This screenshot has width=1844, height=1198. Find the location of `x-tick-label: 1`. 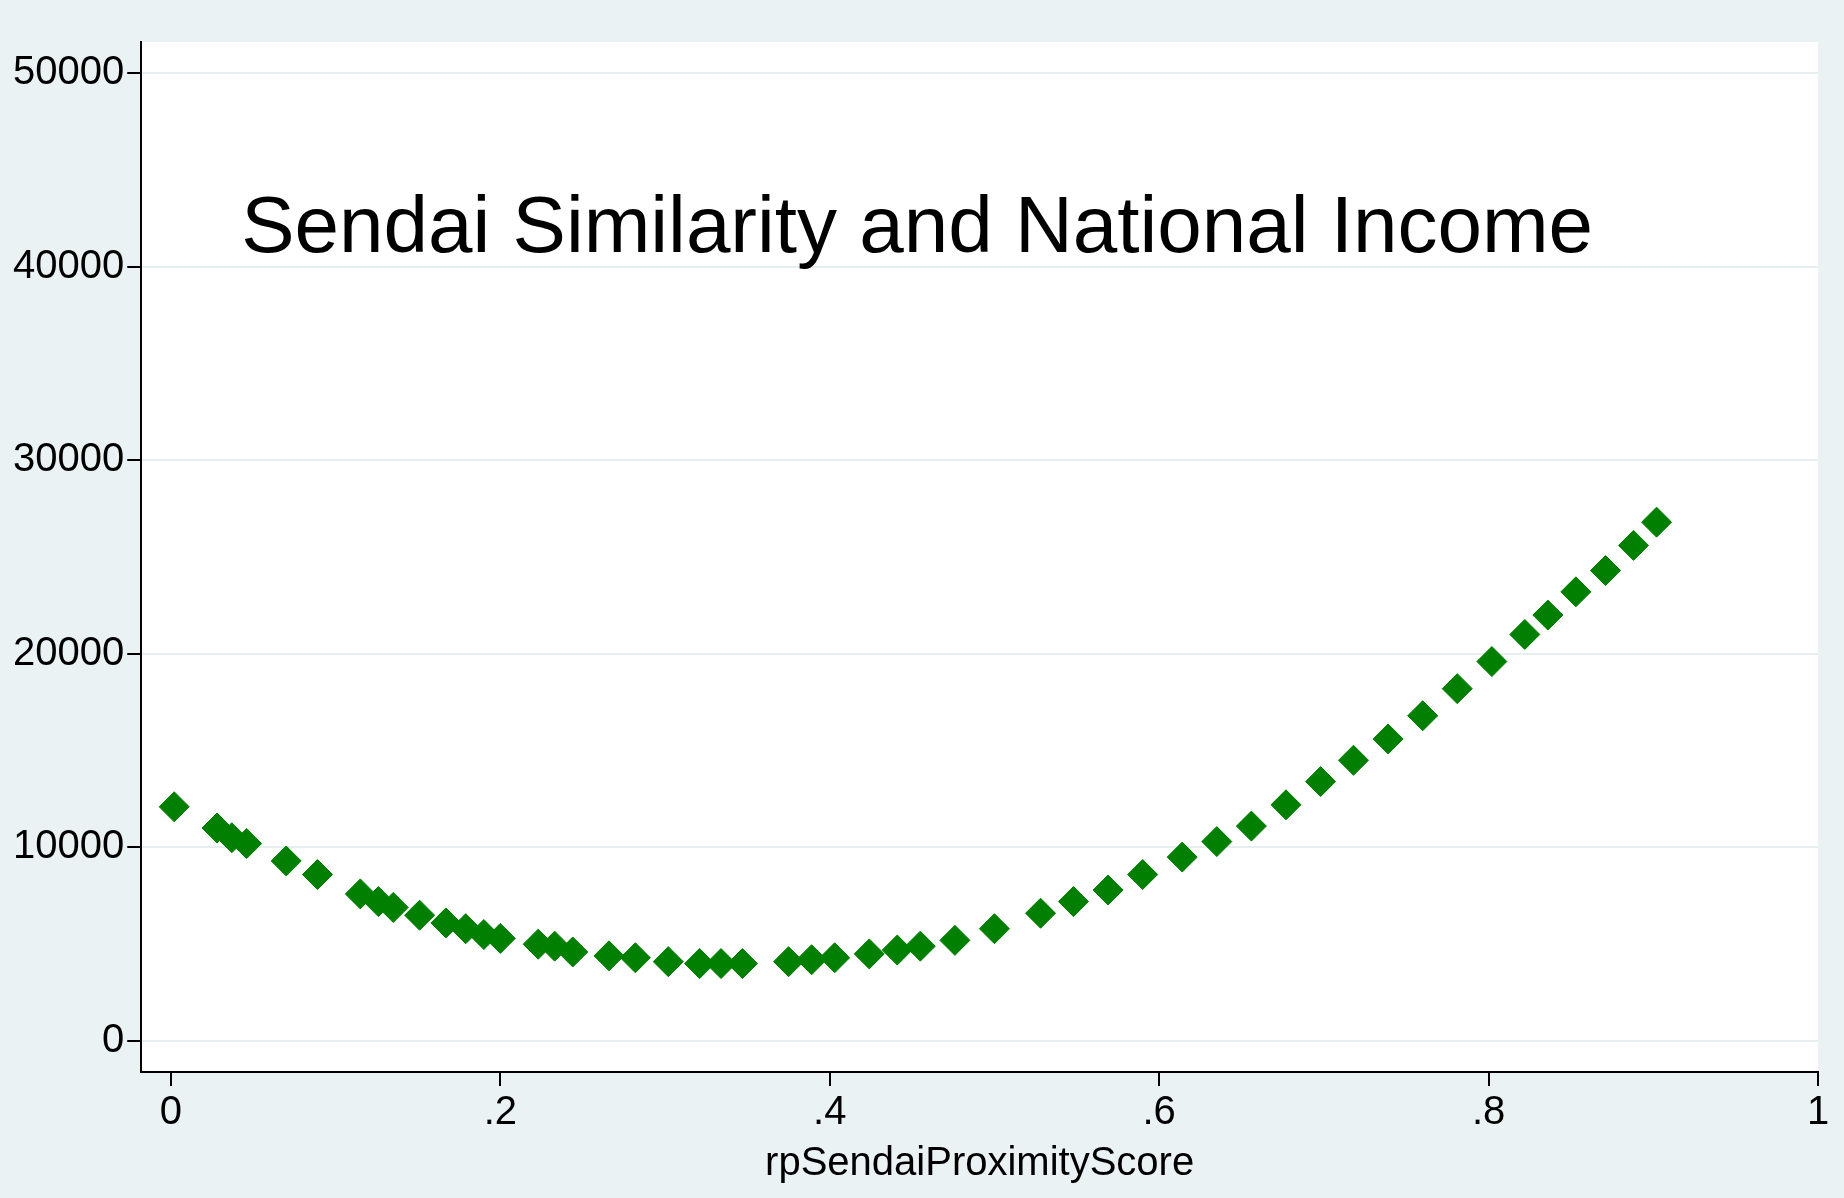

x-tick-label: 1 is located at coordinates (1818, 1110).